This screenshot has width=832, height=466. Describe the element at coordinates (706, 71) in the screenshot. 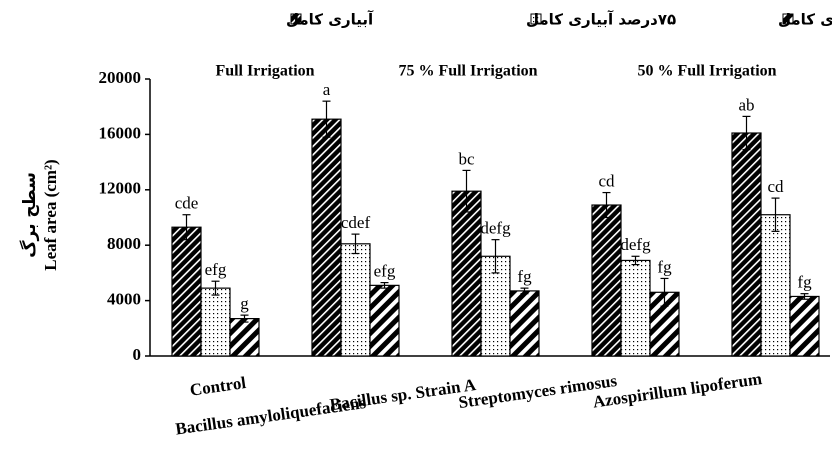

I see `legend-label: 50 % Full Irrigation` at that location.